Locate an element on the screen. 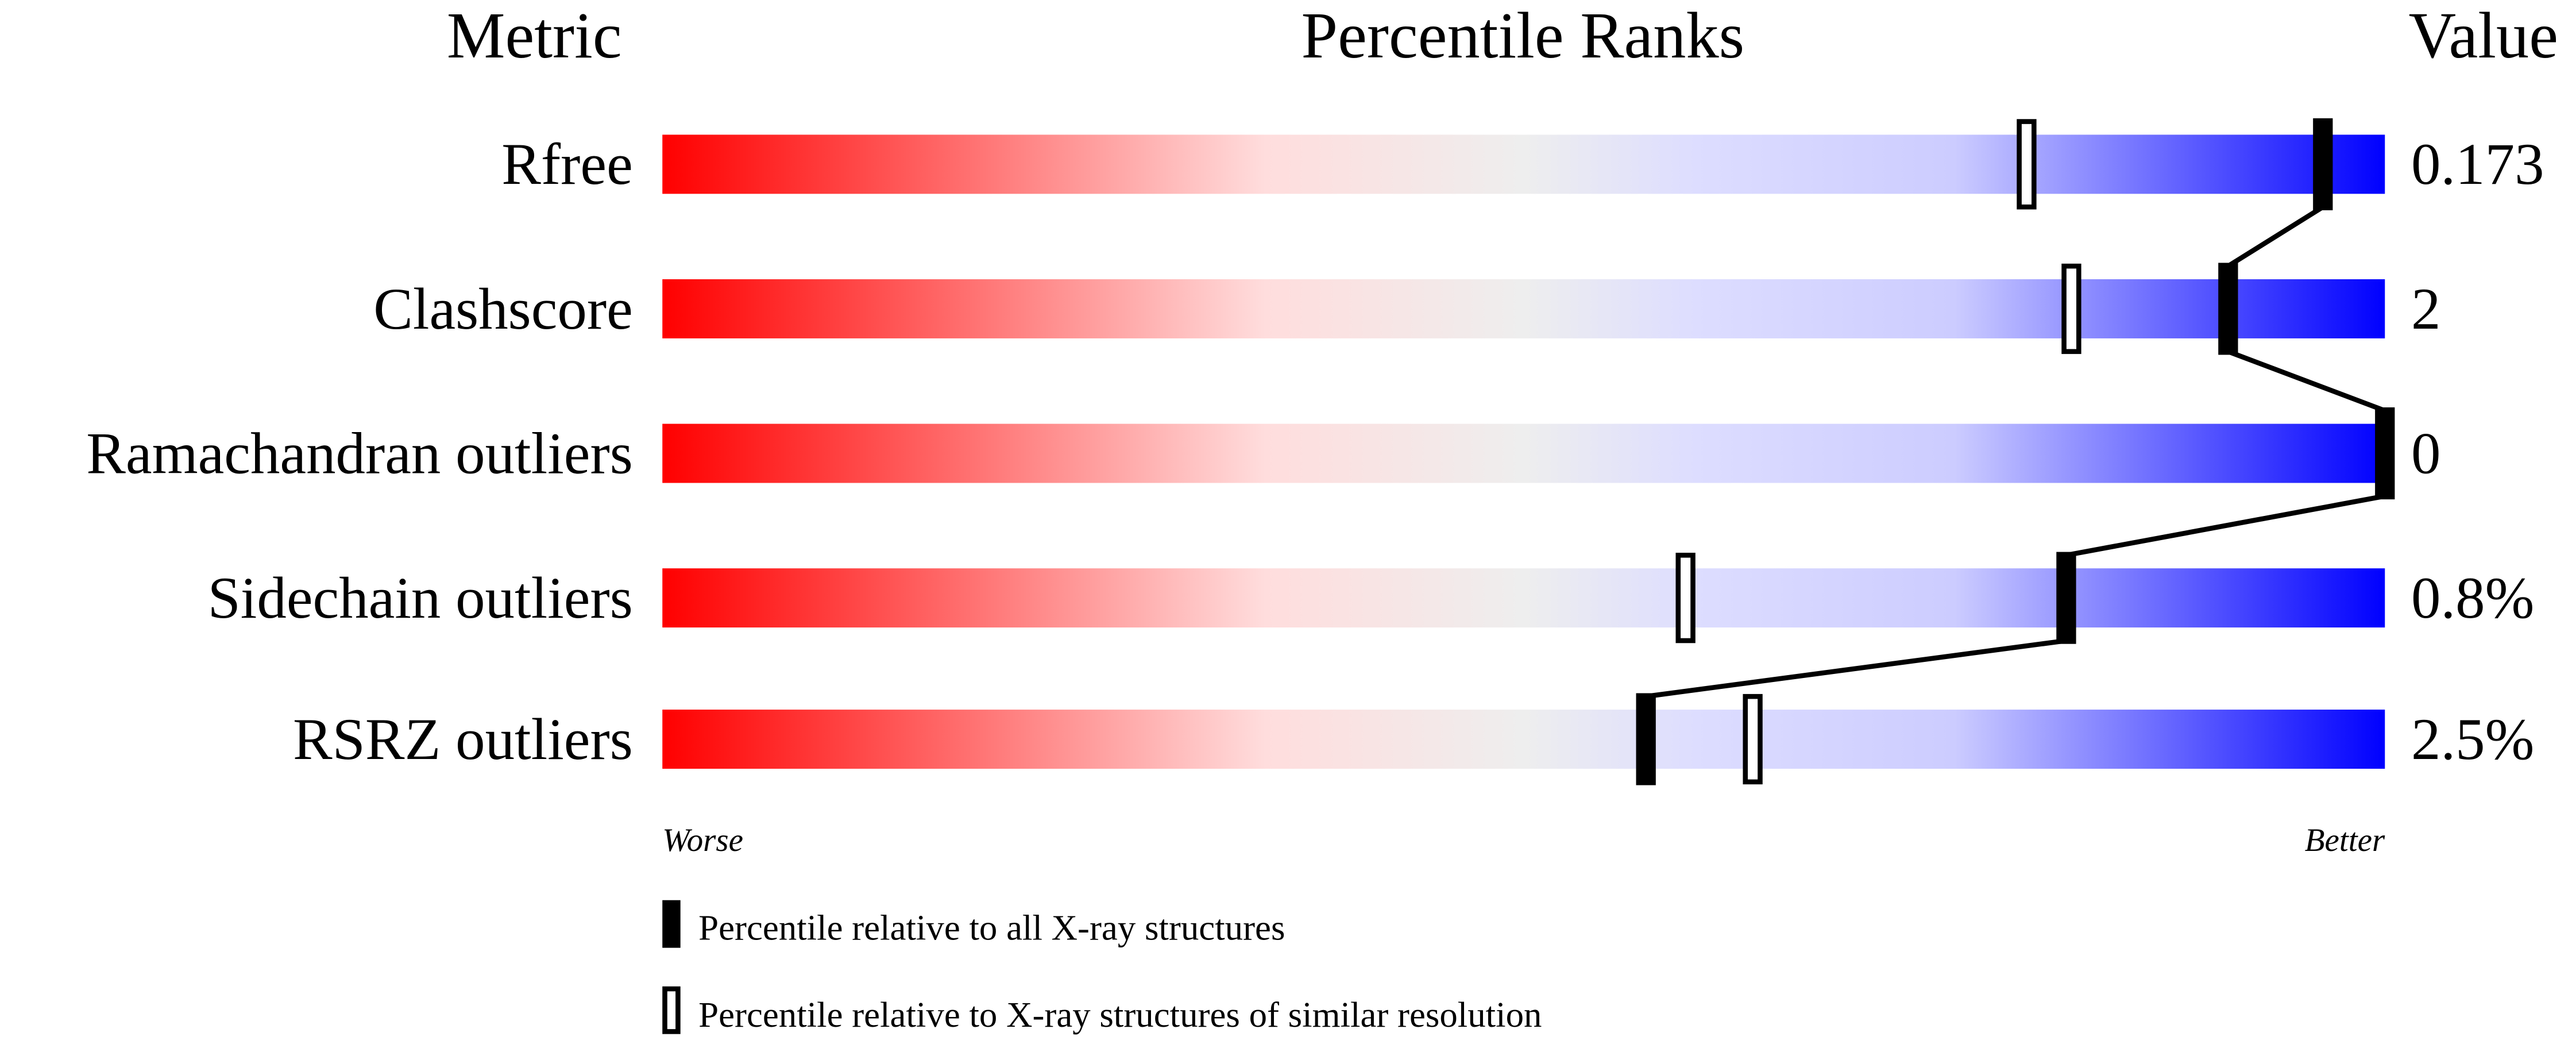  worse-label: Worse is located at coordinates (702, 840).